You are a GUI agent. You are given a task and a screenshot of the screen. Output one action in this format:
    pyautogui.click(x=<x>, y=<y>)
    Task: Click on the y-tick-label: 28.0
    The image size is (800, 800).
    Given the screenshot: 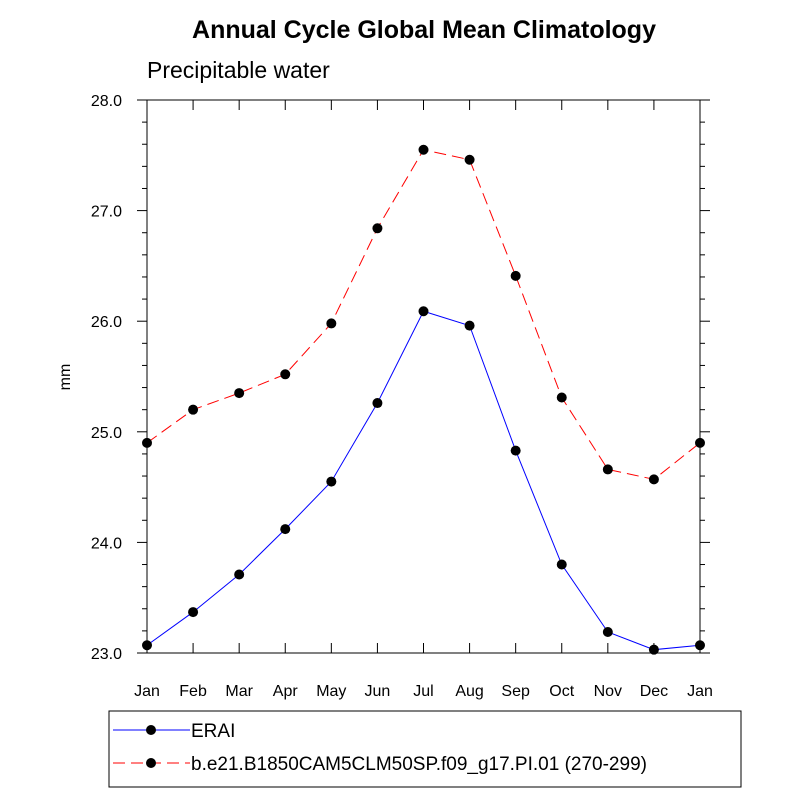 What is the action you would take?
    pyautogui.click(x=106, y=101)
    